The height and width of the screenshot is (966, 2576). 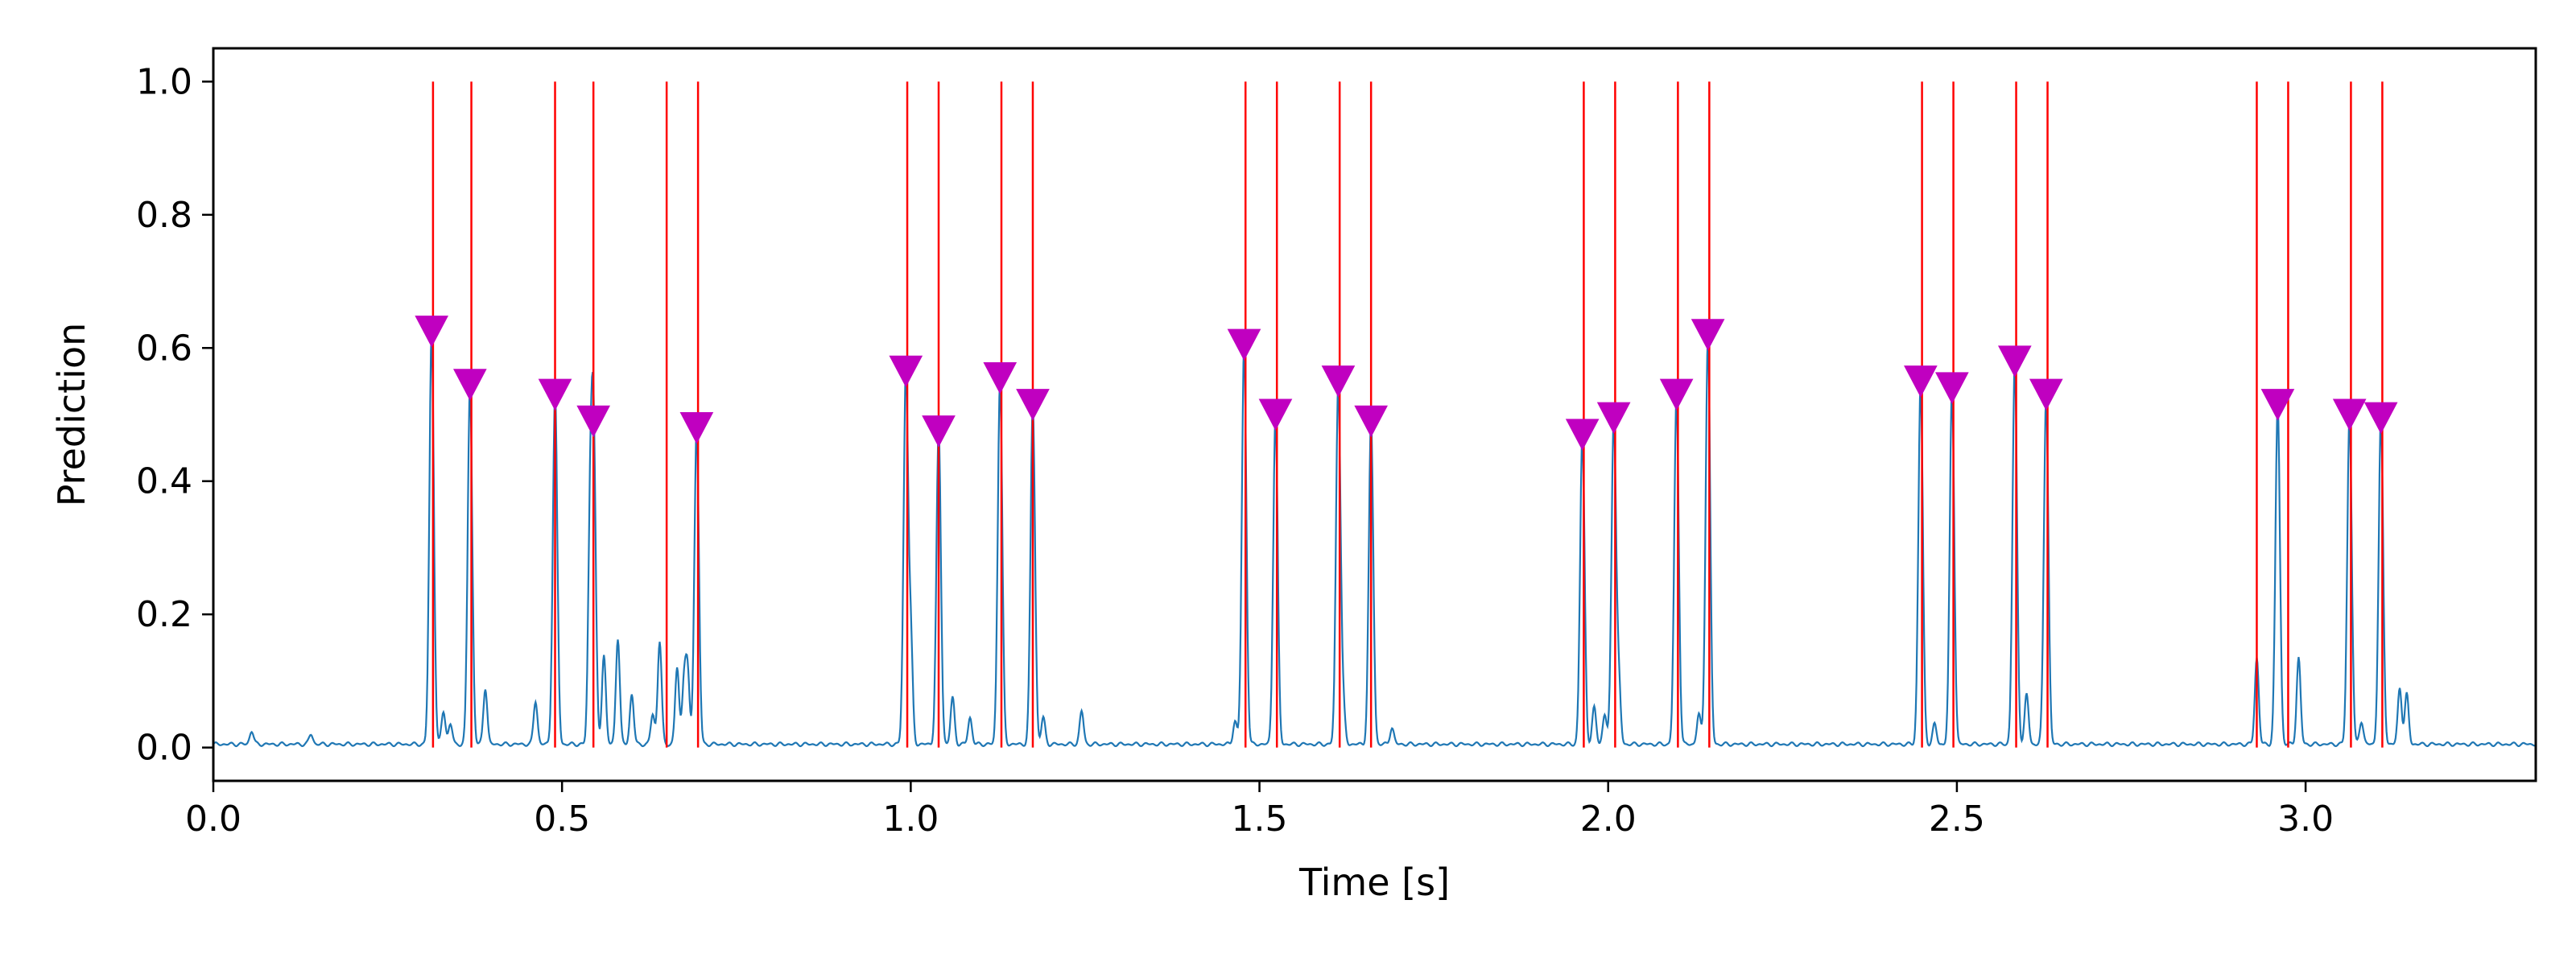 I want to click on x-axis-label: Time [s], so click(x=1374, y=883).